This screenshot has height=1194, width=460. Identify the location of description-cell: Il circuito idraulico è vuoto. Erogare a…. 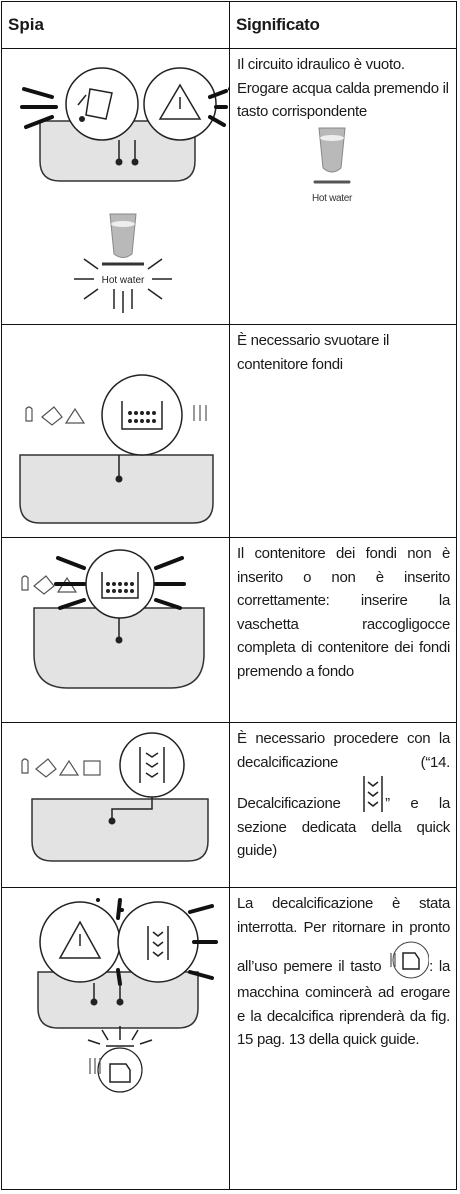
(343, 186).